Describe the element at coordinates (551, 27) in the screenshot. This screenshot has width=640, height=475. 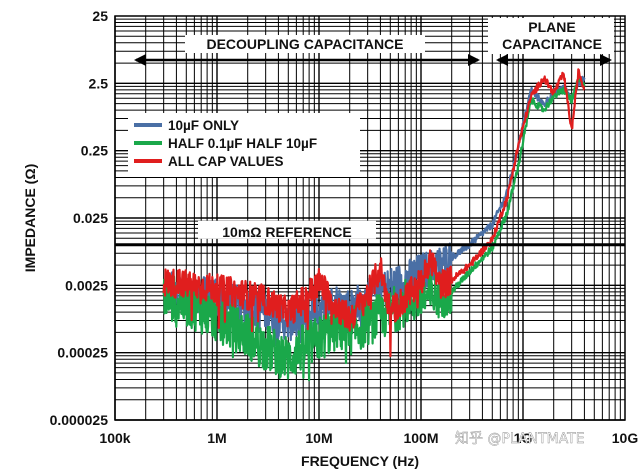
I see `plane-label-line1: PLANE` at that location.